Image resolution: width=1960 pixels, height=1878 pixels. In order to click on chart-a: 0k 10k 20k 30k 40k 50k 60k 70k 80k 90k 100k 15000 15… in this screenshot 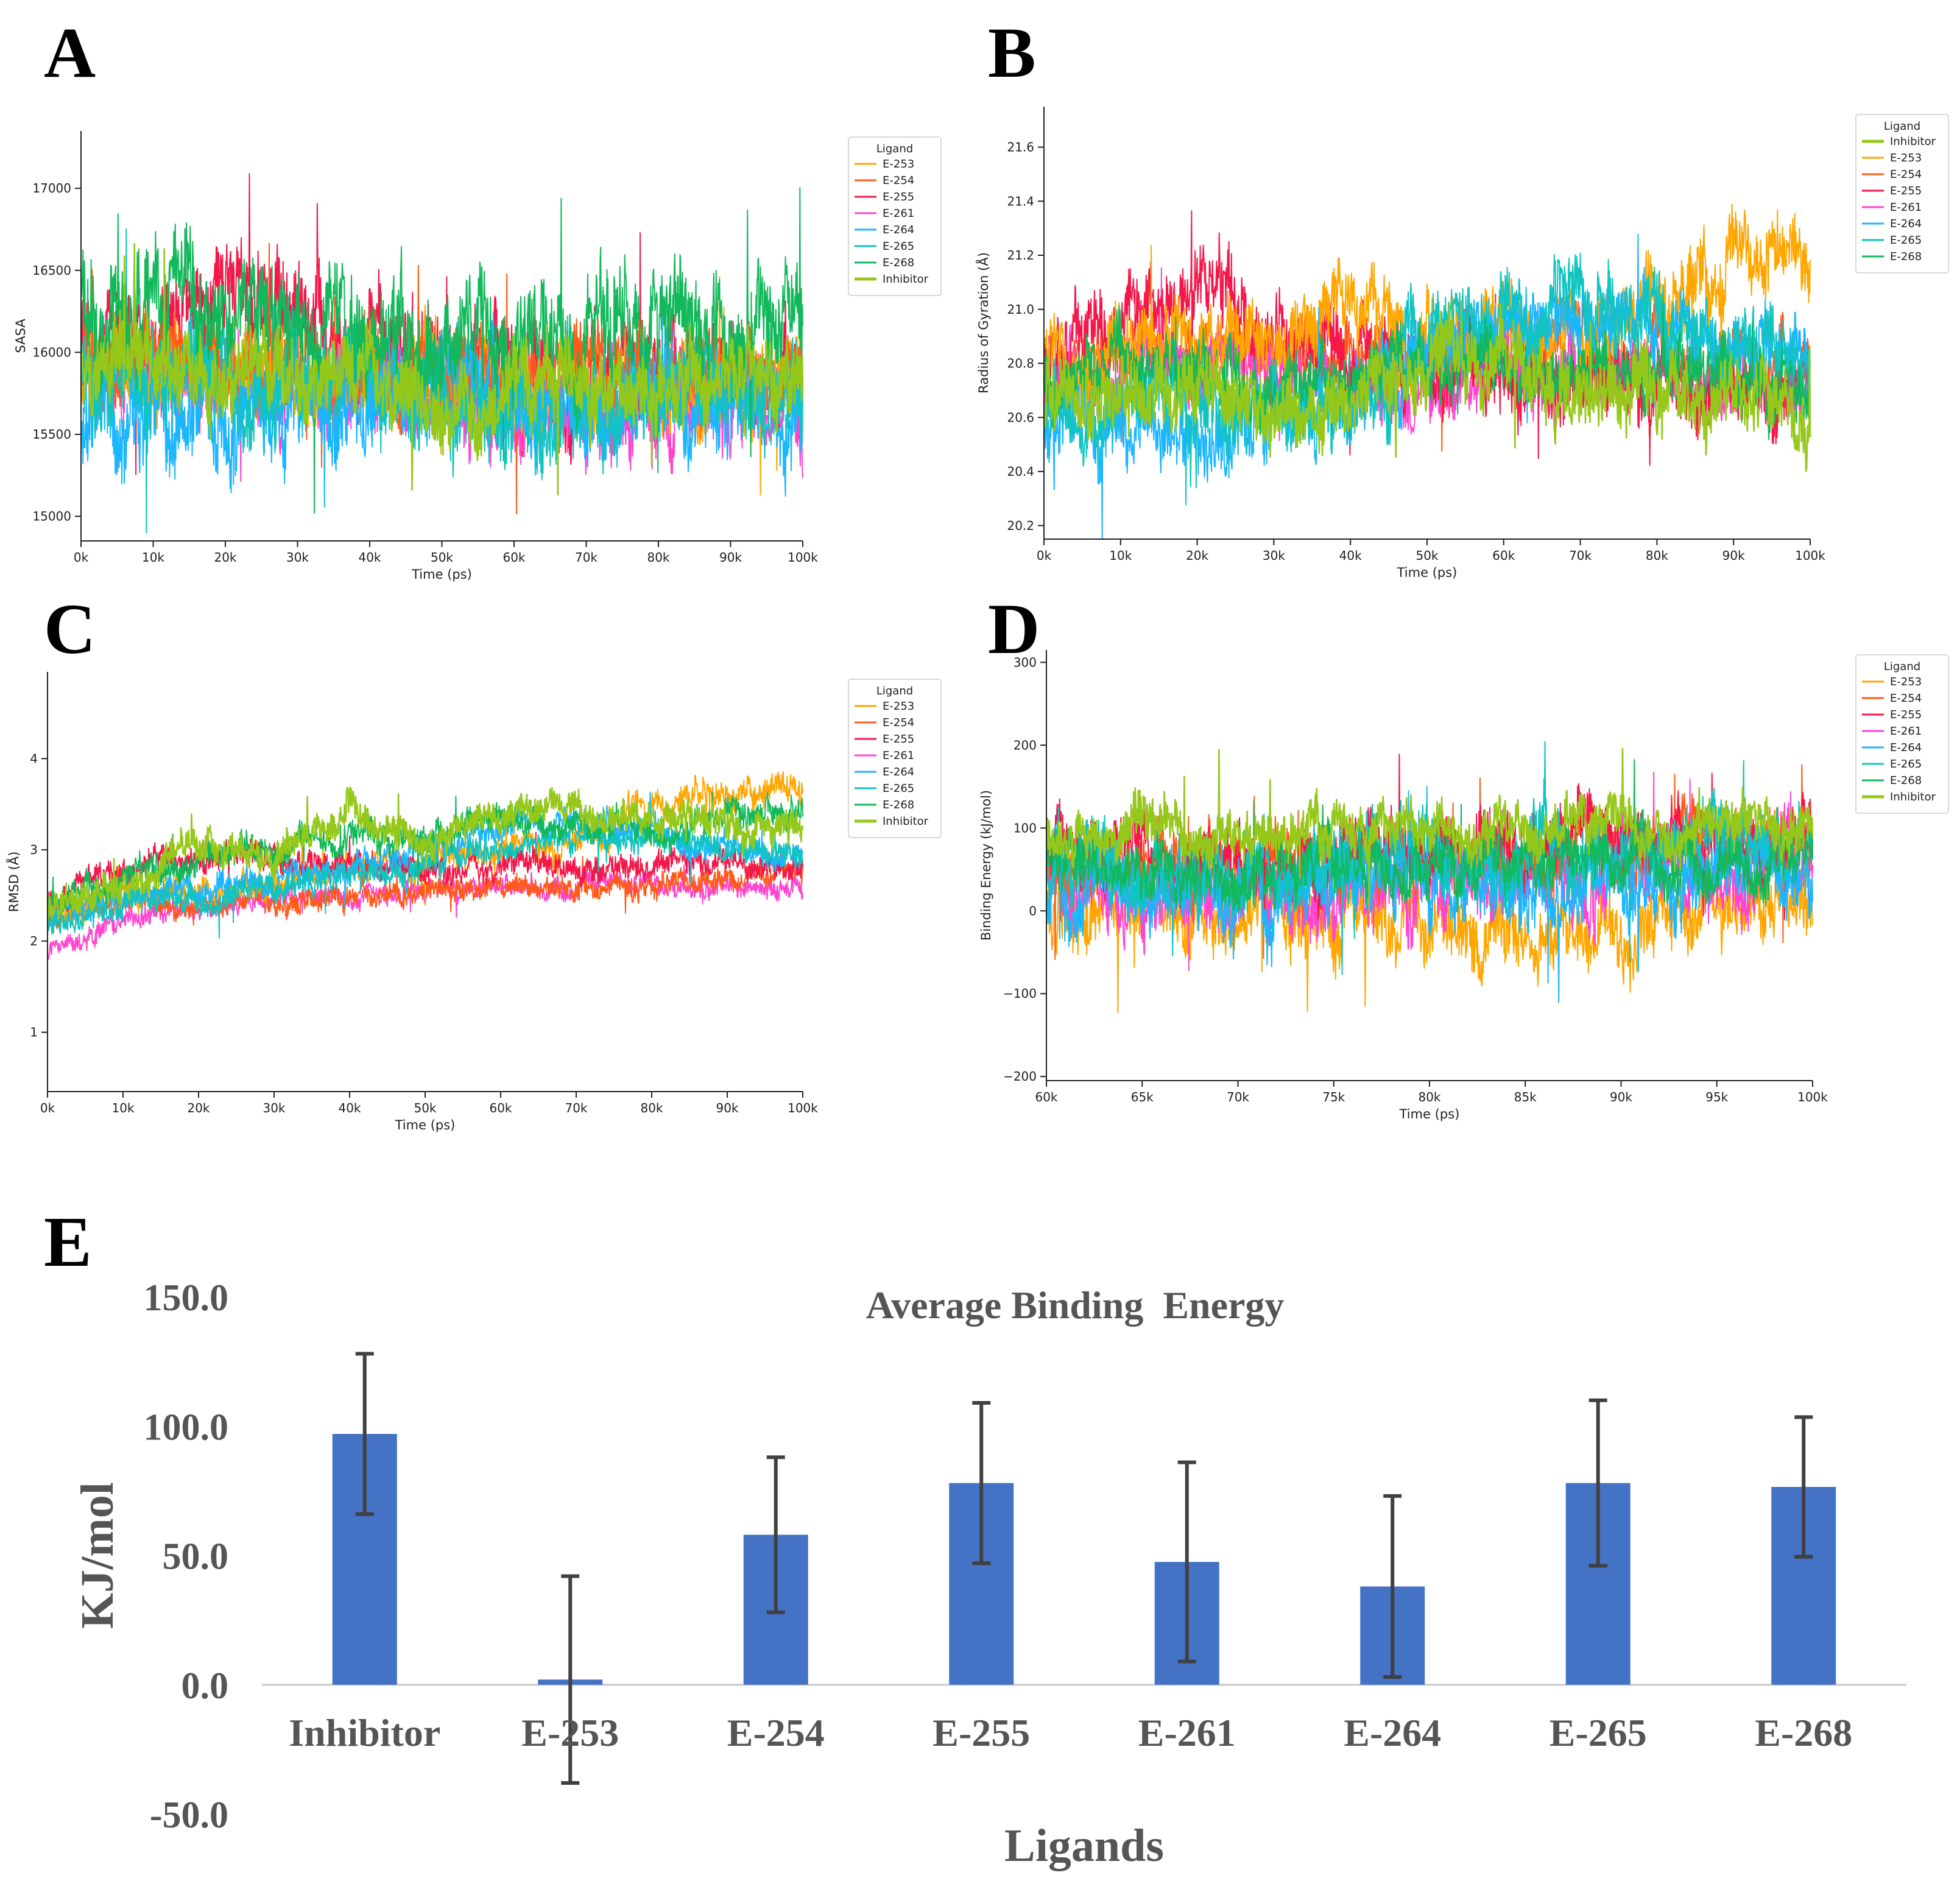, I will do `click(477, 357)`.